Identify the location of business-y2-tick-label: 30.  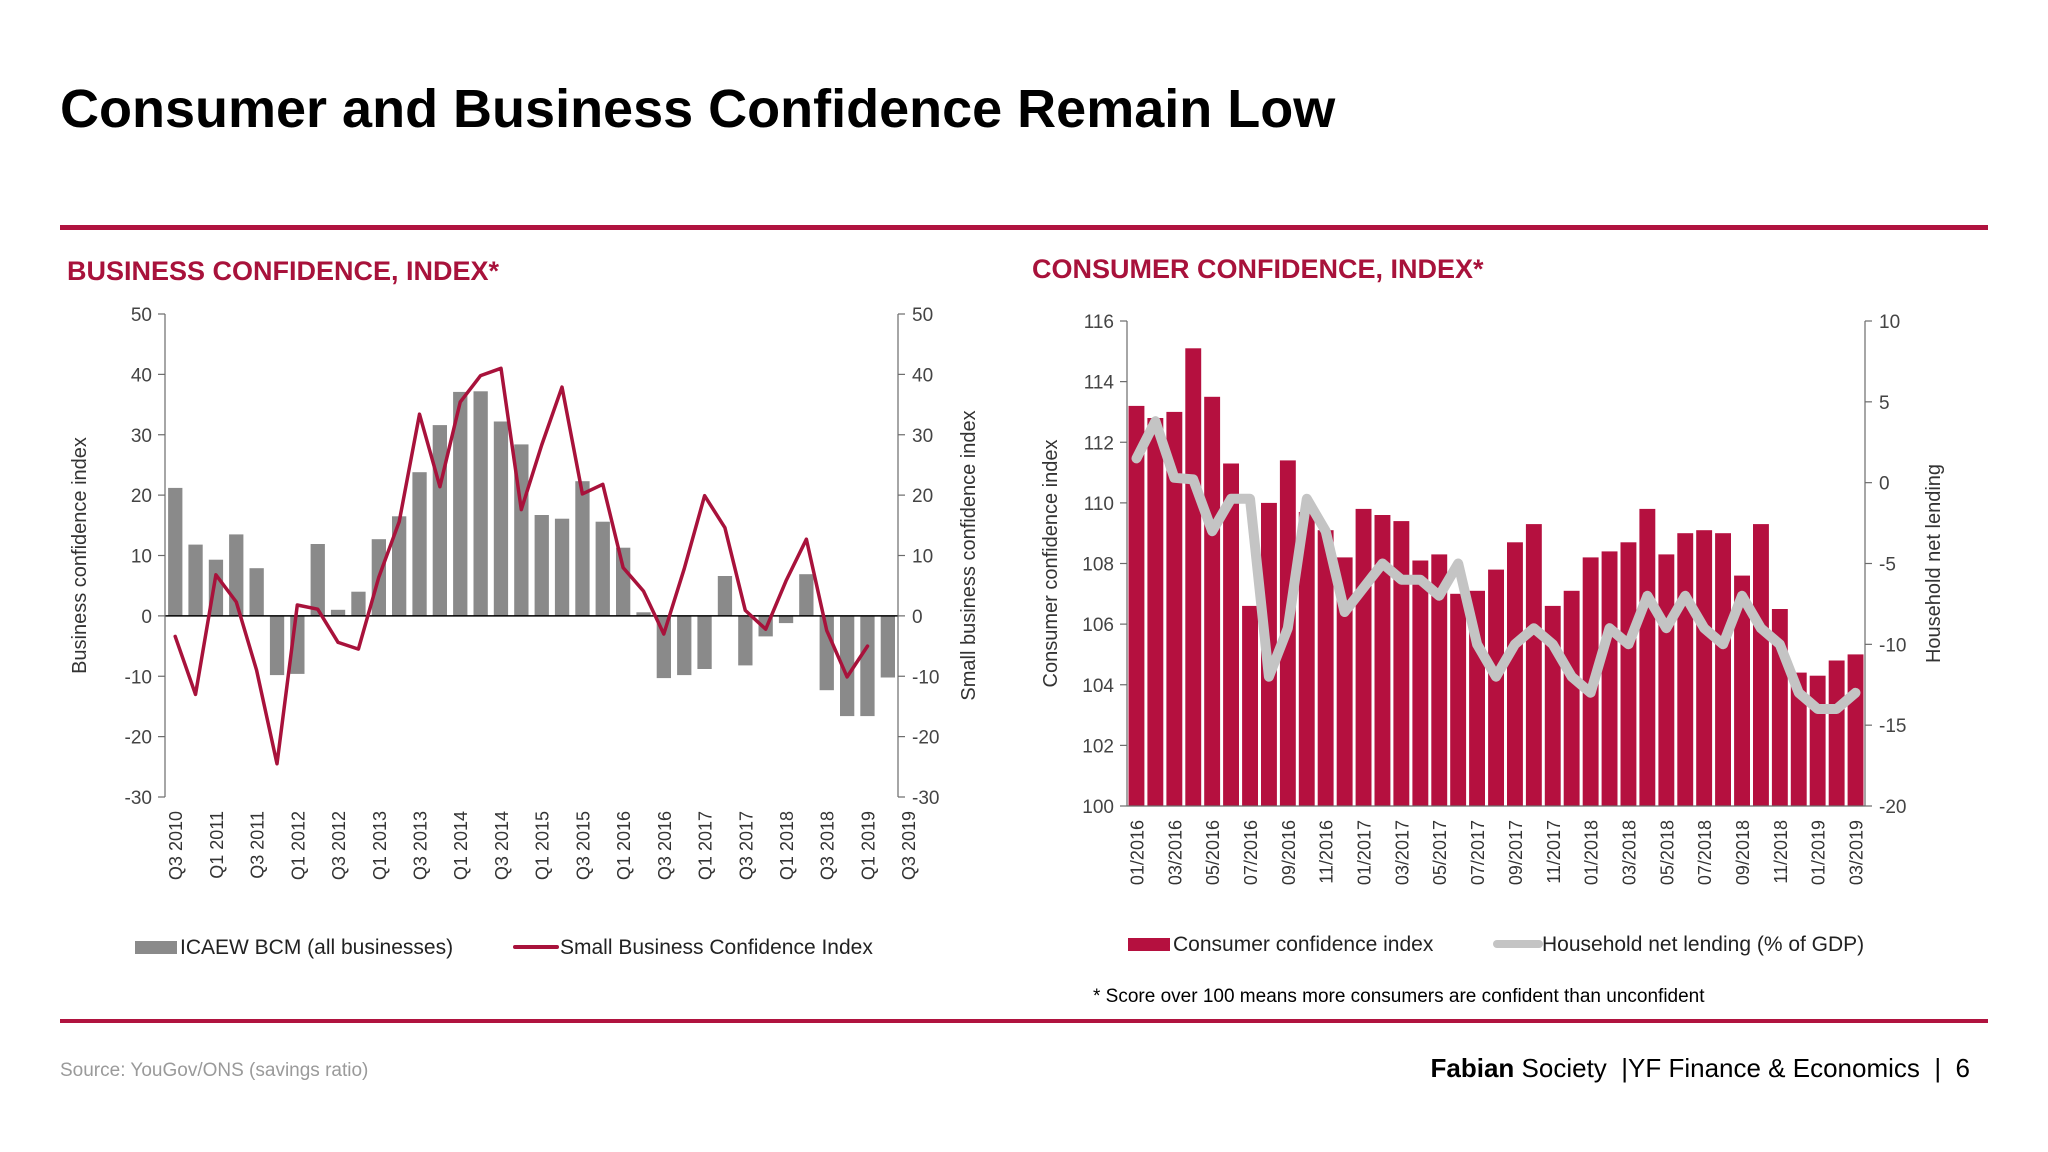
(922, 436).